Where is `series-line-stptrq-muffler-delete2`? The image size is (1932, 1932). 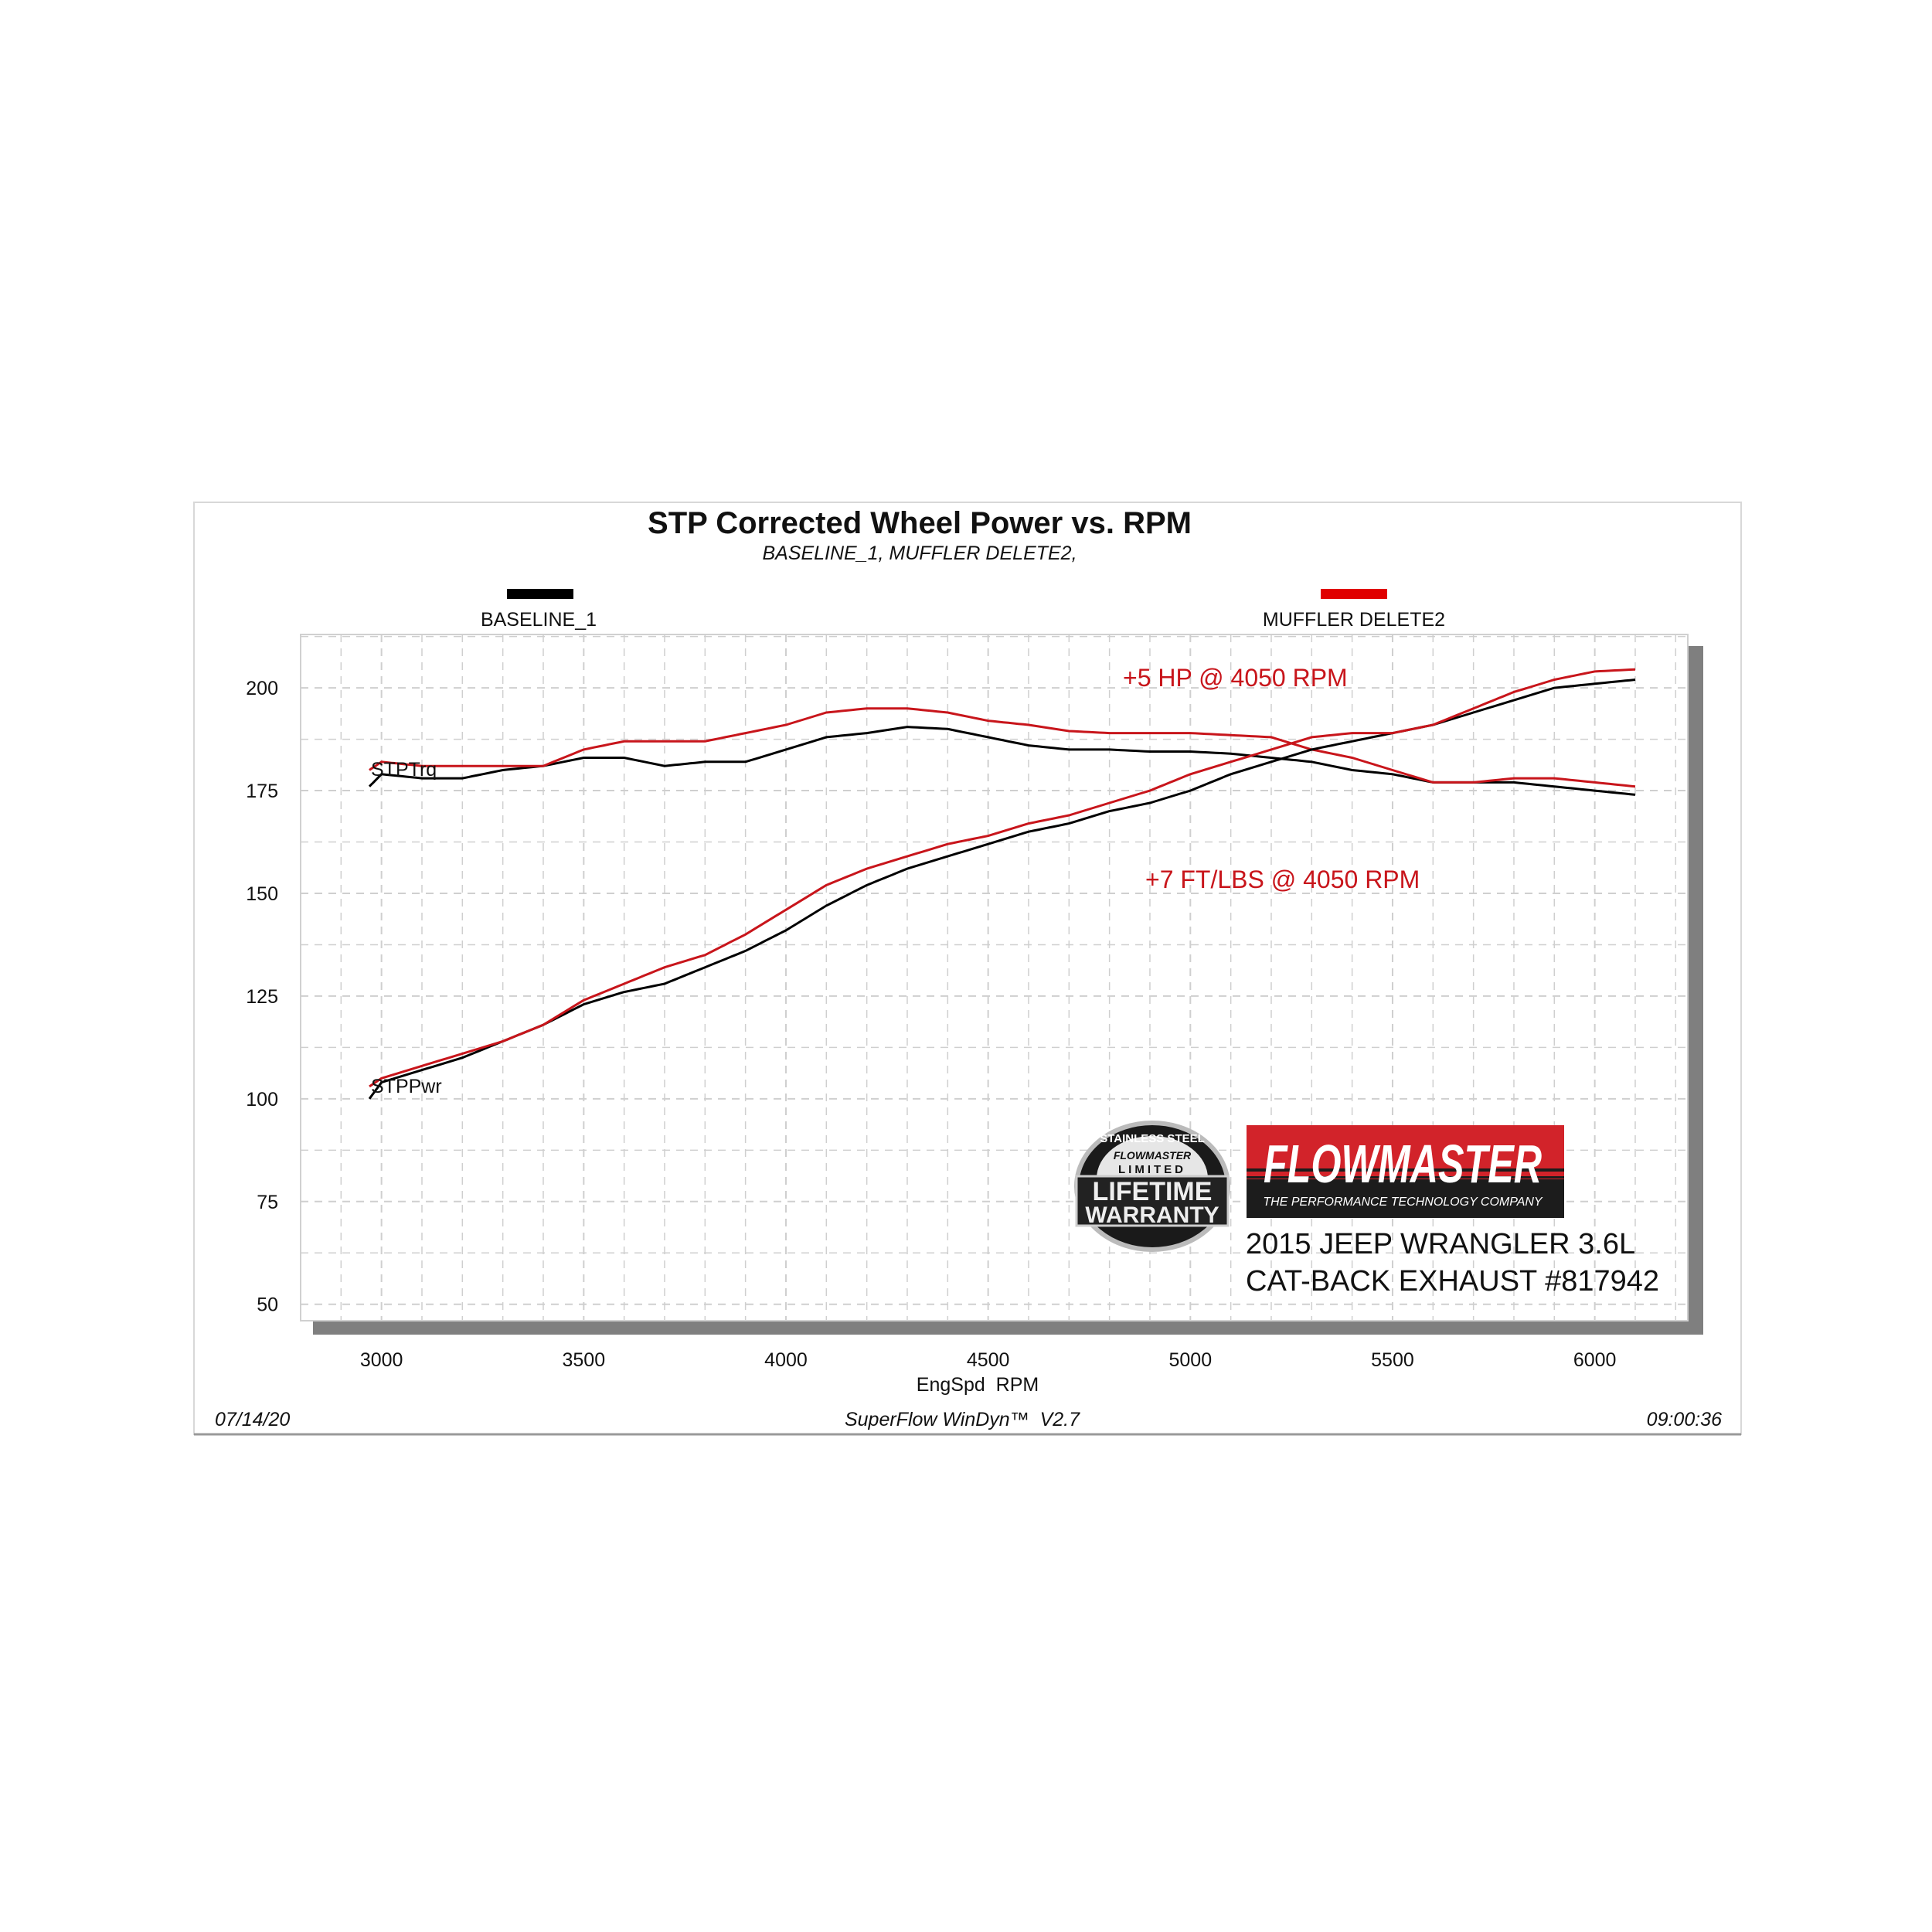 series-line-stptrq-muffler-delete2 is located at coordinates (1003, 748).